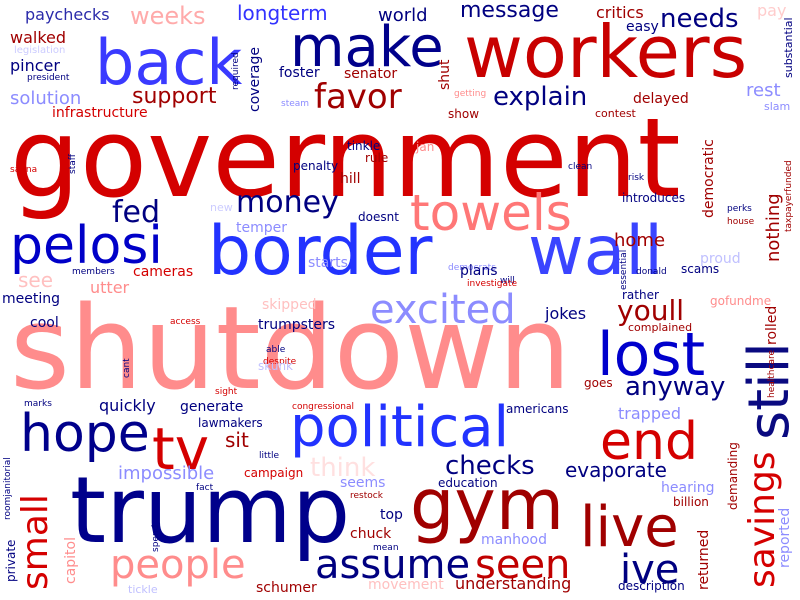  What do you see at coordinates (491, 213) in the screenshot?
I see `word-towels: towels` at bounding box center [491, 213].